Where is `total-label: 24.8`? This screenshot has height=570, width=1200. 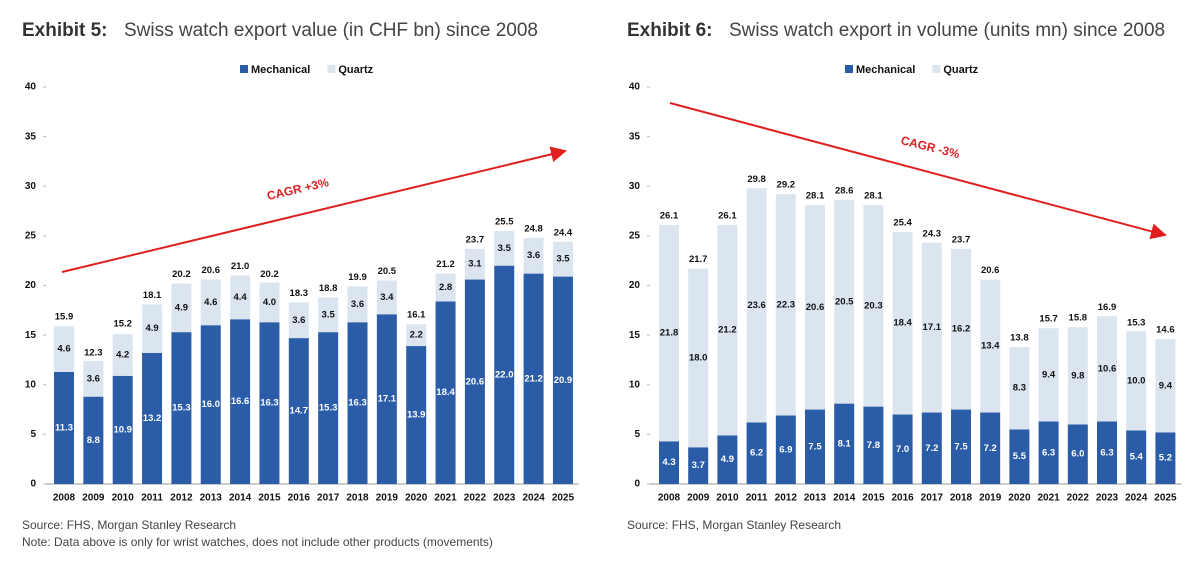
total-label: 24.8 is located at coordinates (533, 228).